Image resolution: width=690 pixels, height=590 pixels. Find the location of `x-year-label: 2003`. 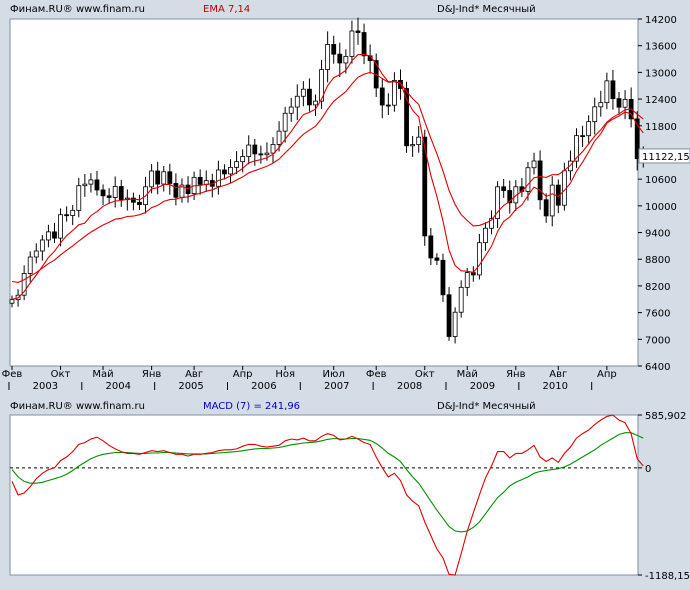

x-year-label: 2003 is located at coordinates (45, 386).